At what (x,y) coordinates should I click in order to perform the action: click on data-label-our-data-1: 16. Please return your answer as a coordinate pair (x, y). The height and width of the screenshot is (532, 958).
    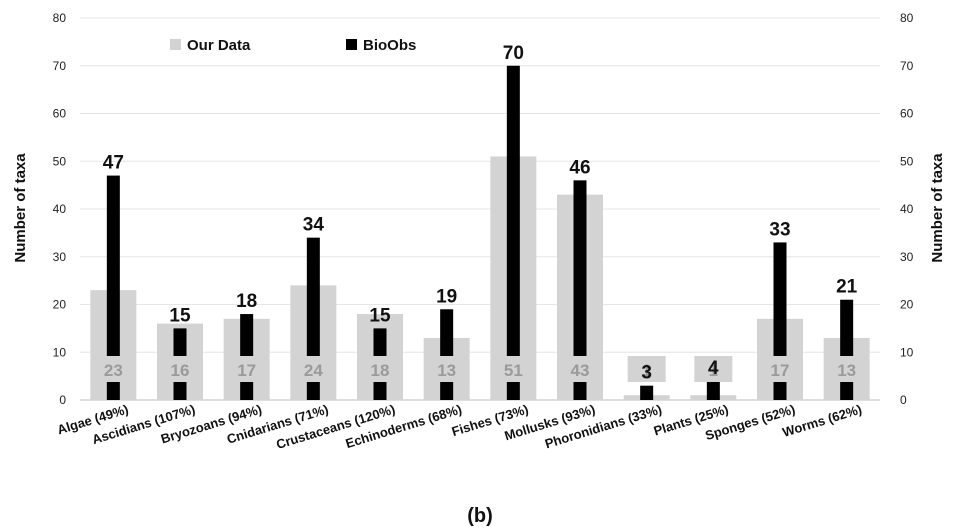
    Looking at the image, I should click on (180, 370).